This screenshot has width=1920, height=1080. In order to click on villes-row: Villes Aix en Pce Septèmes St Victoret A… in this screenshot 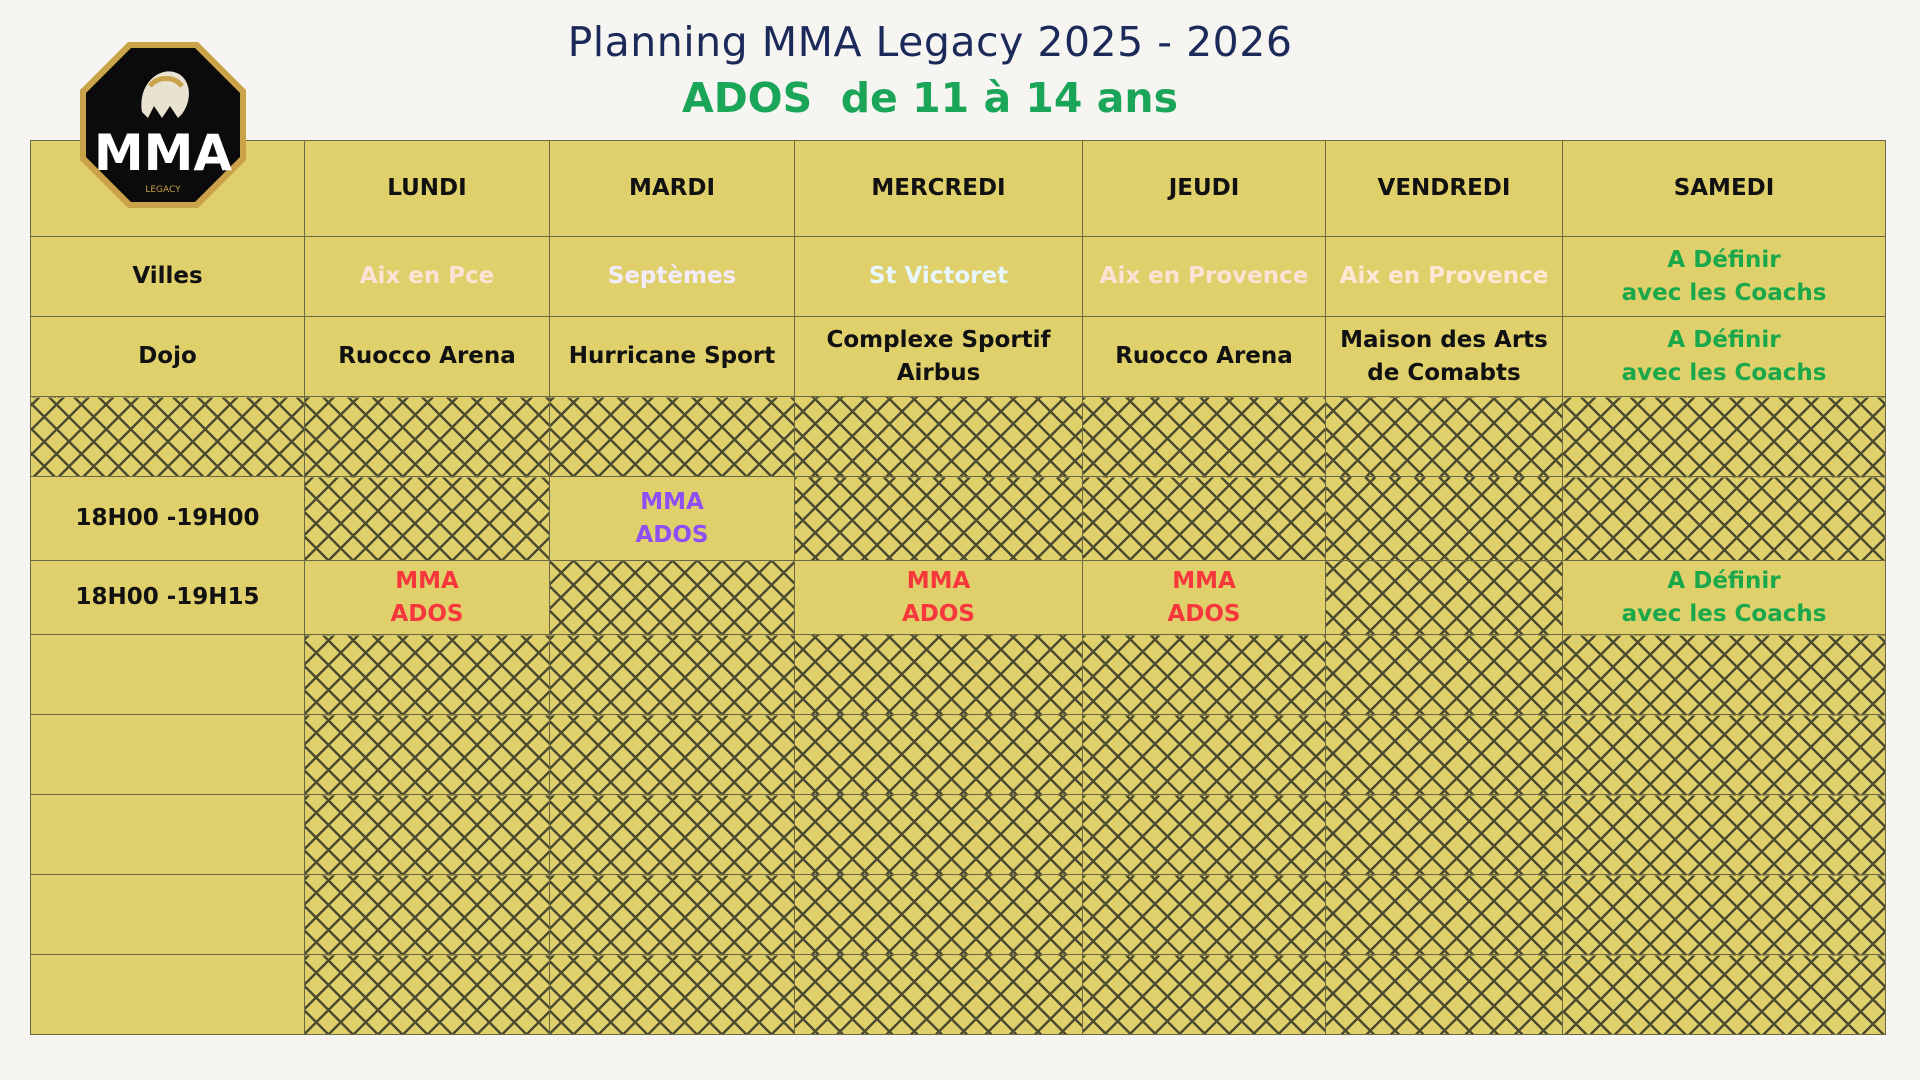, I will do `click(958, 276)`.